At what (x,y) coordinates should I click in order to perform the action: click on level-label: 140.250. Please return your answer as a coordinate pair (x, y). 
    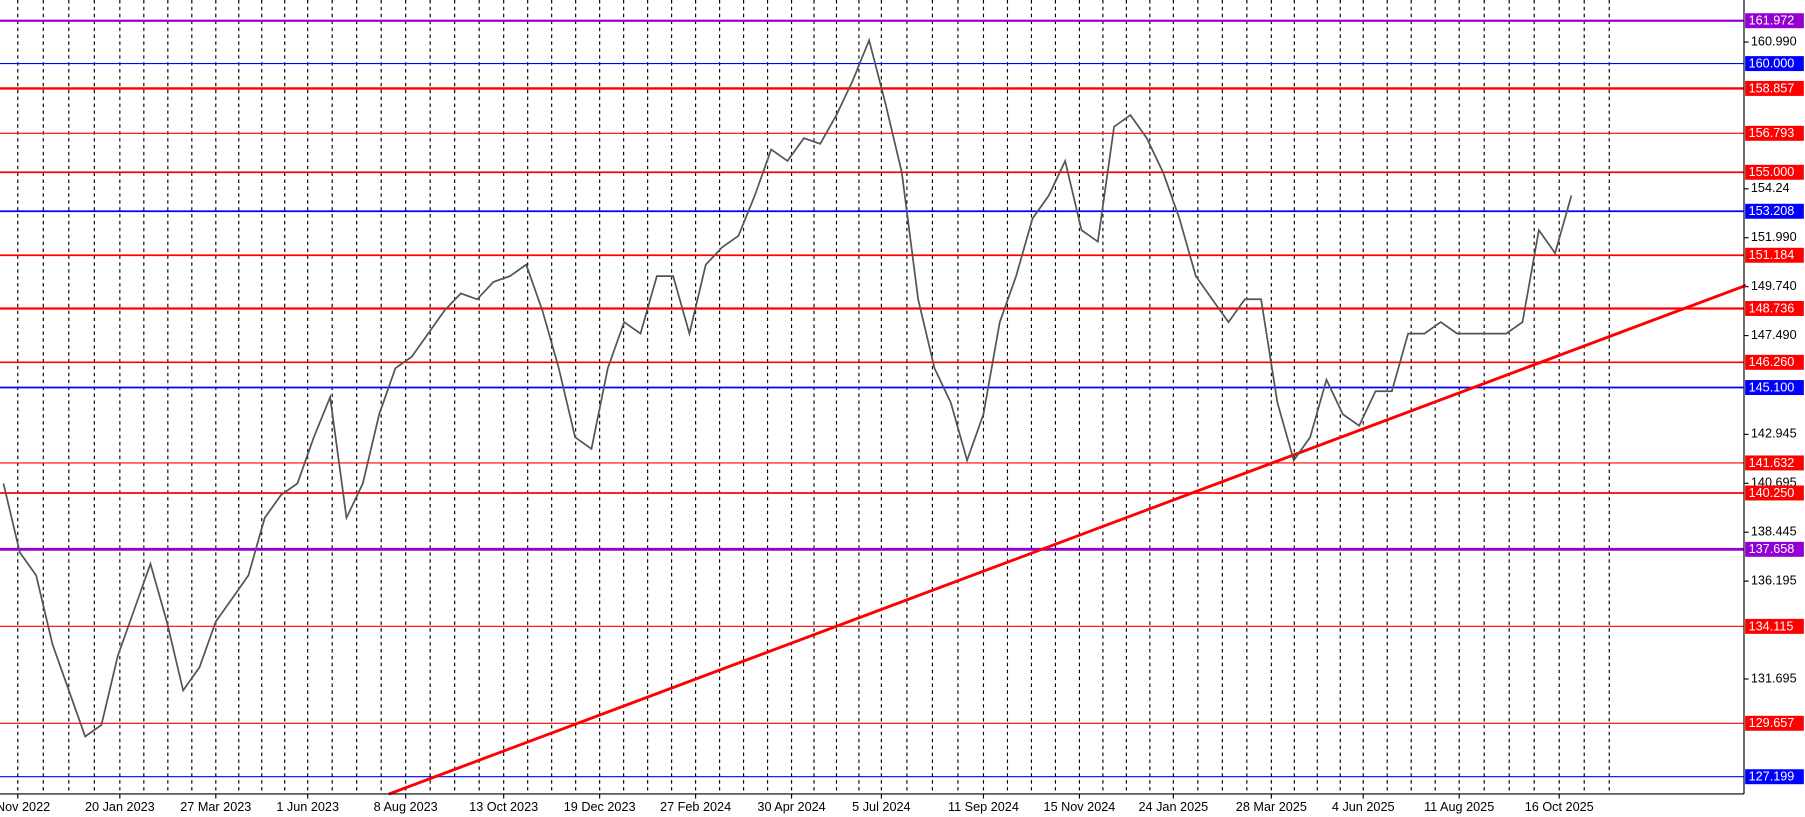
    Looking at the image, I should click on (1772, 493).